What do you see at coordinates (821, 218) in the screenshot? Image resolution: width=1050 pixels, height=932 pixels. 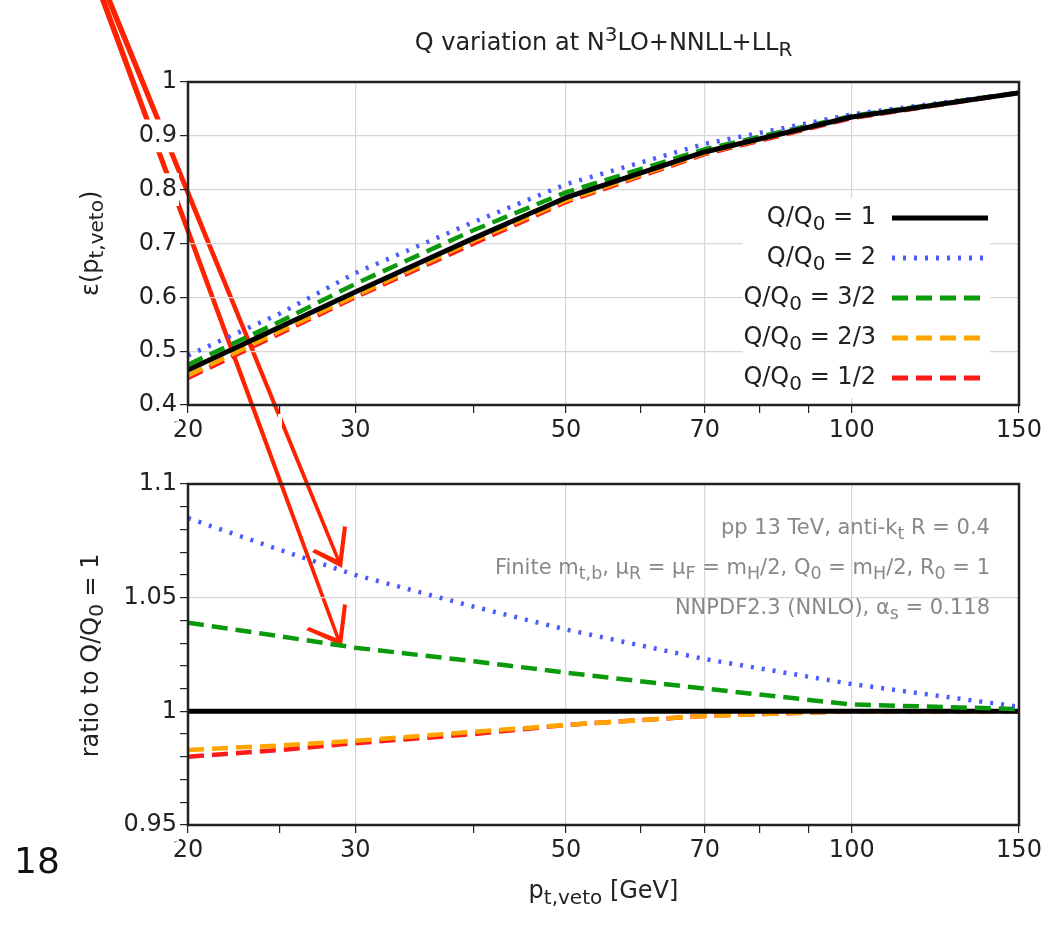 I see `legend-label: Q/Q$_{0}$ = 1` at bounding box center [821, 218].